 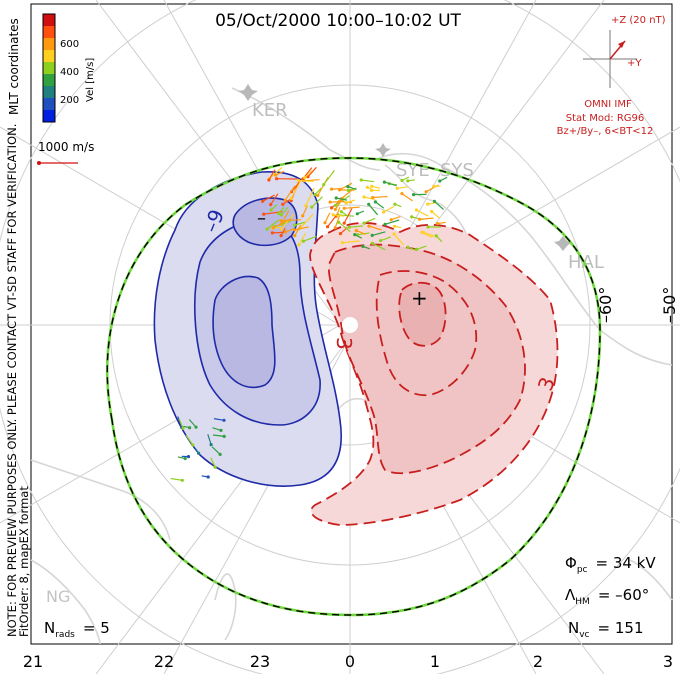 What do you see at coordinates (260, 661) in the screenshot?
I see `mlt-label-23: 23` at bounding box center [260, 661].